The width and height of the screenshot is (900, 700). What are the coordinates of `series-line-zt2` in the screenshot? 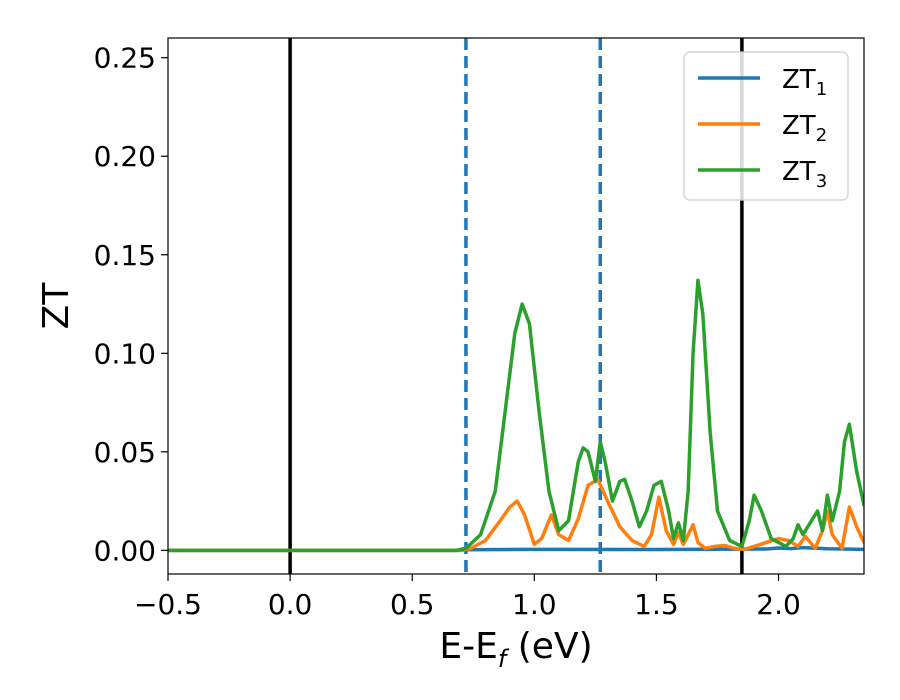 It's located at (516, 515).